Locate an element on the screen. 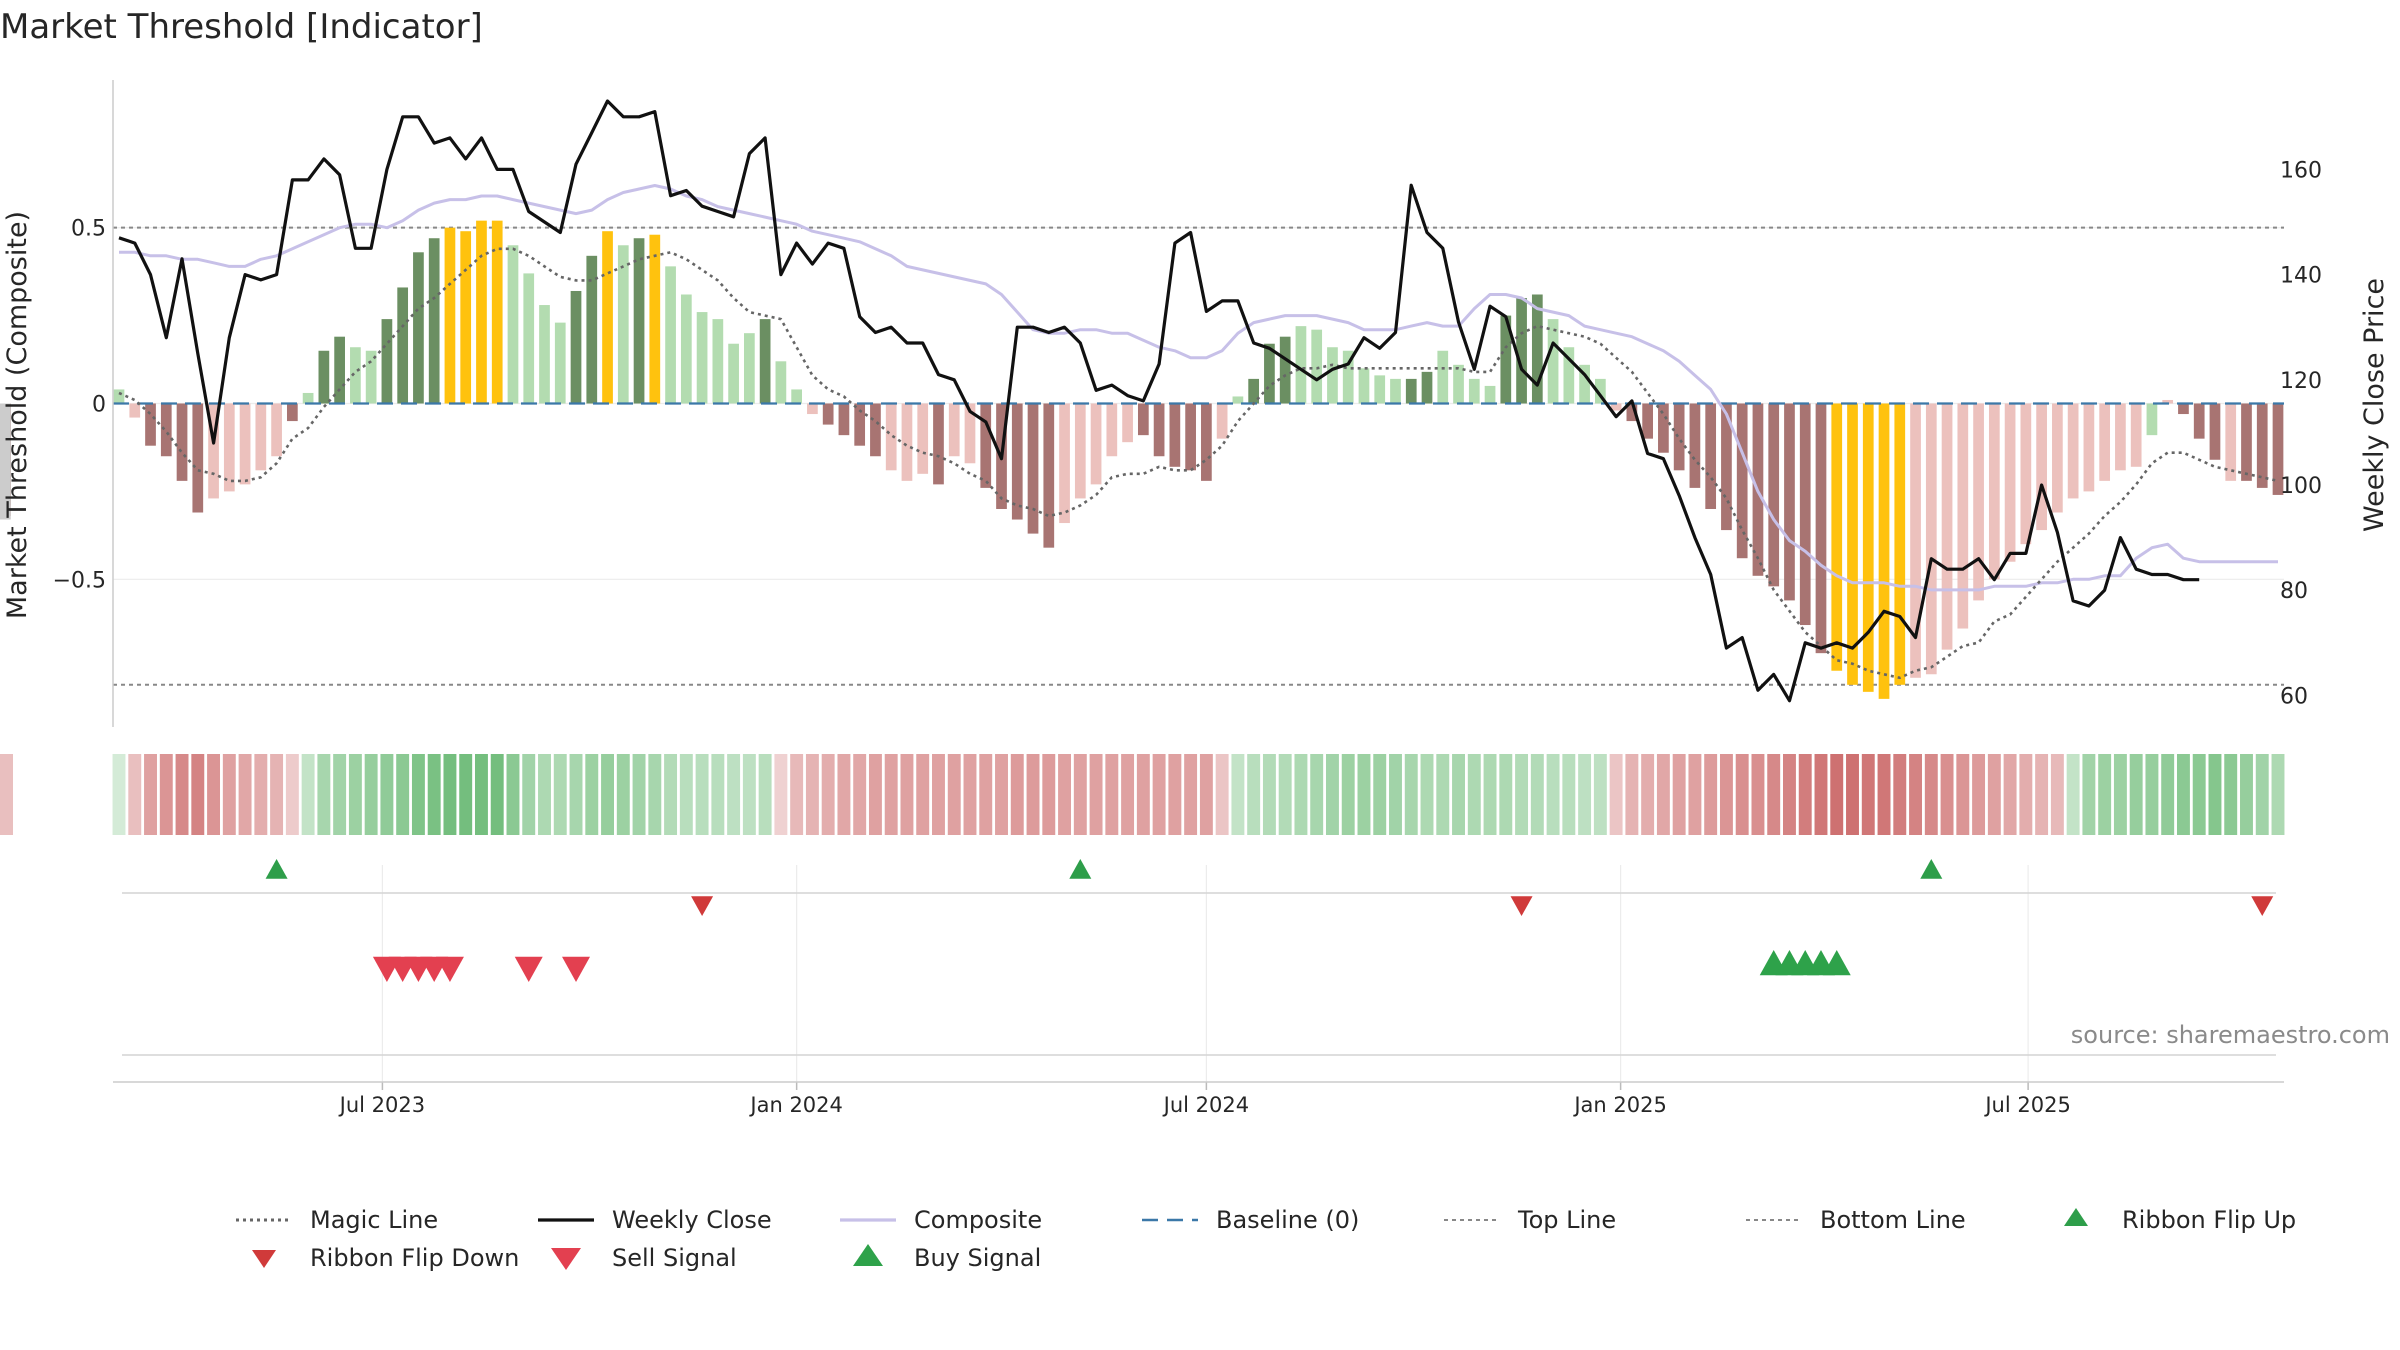 The image size is (2400, 1350). signal-markers is located at coordinates (1269, 920).